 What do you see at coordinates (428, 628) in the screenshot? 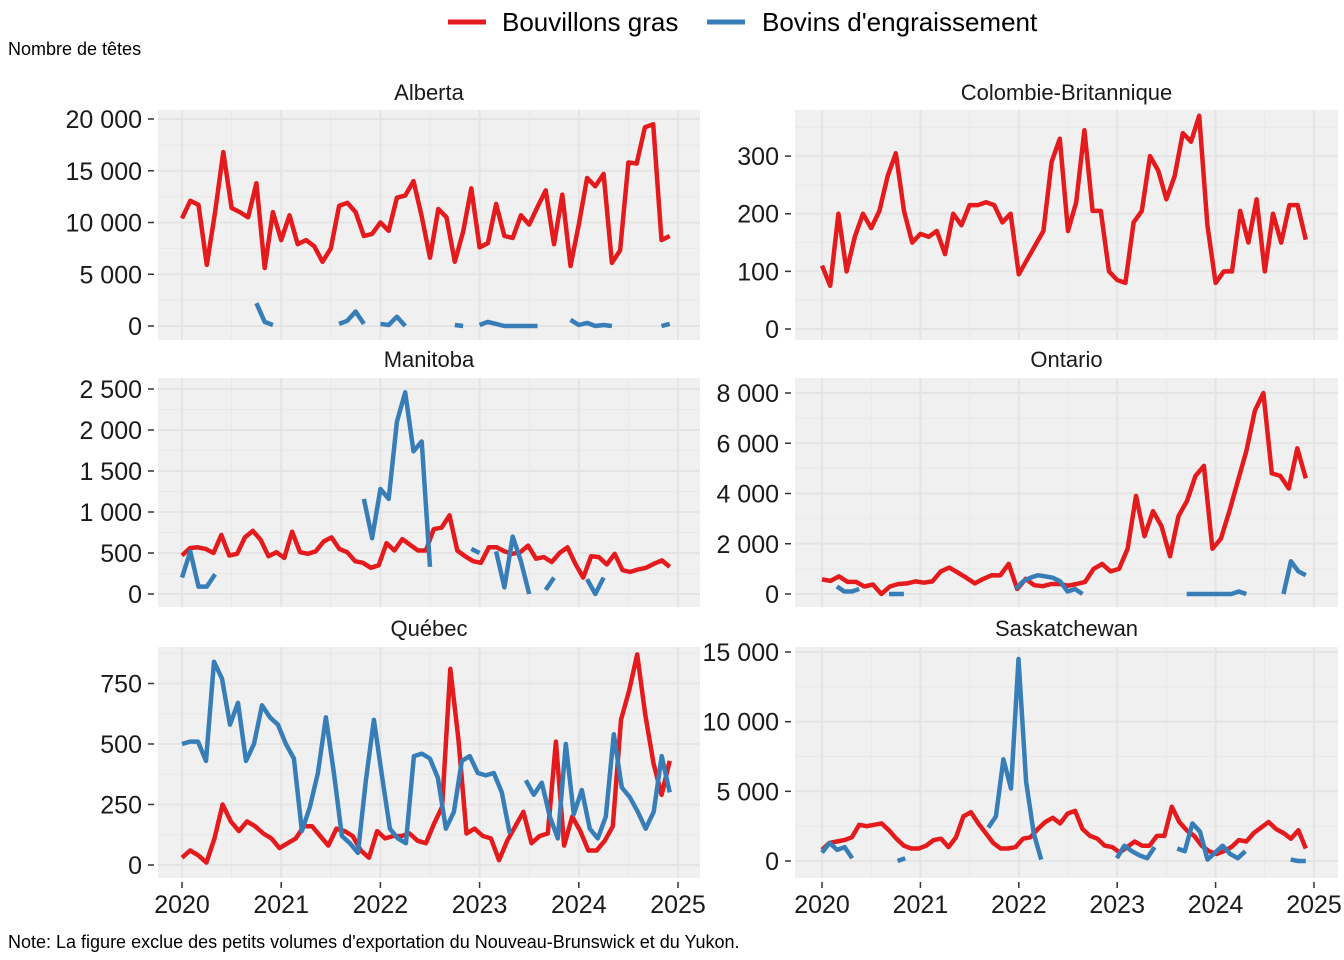
I see `panel-title: Québec` at bounding box center [428, 628].